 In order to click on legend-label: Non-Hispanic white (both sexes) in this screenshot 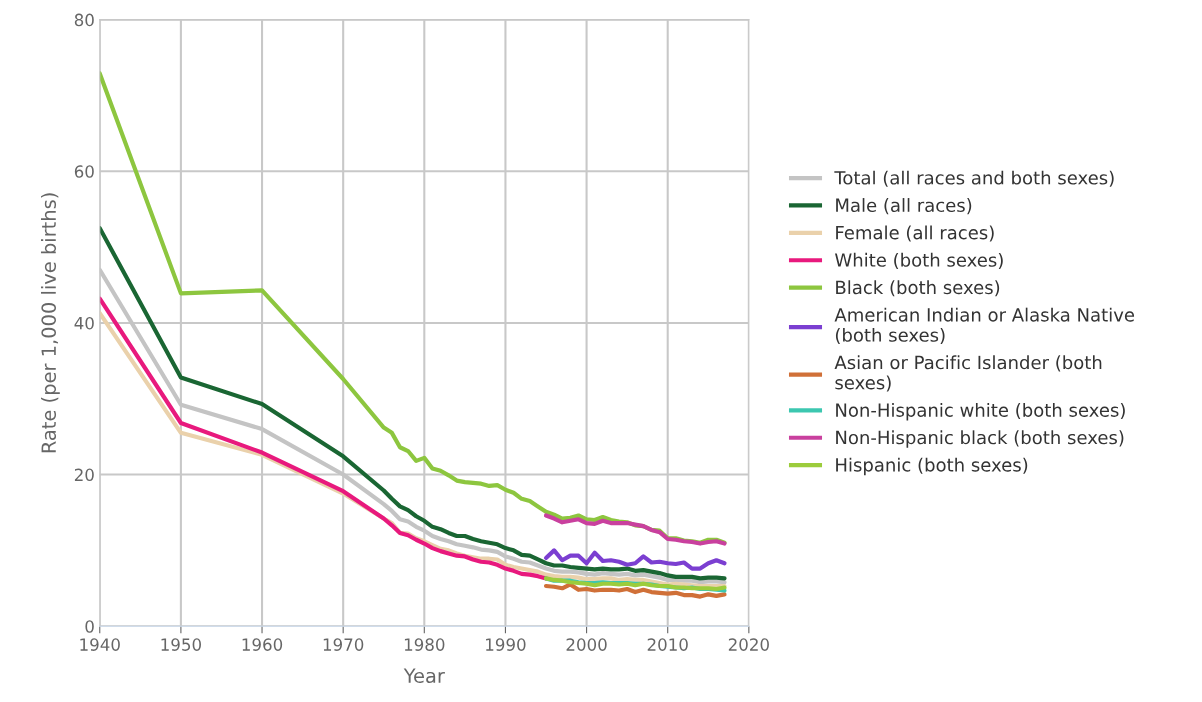, I will do `click(980, 411)`.